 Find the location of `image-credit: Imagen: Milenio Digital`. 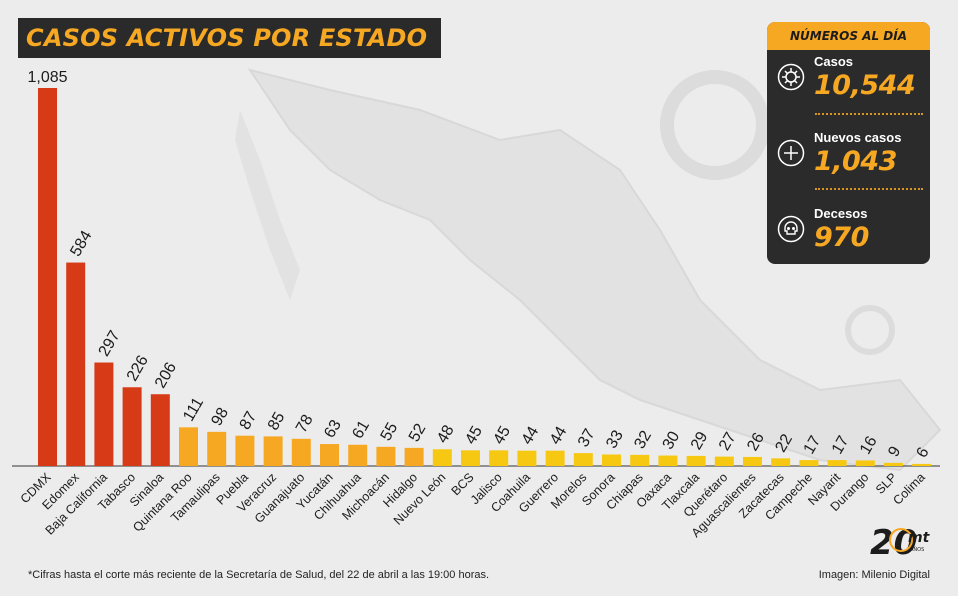

image-credit: Imagen: Milenio Digital is located at coordinates (874, 575).